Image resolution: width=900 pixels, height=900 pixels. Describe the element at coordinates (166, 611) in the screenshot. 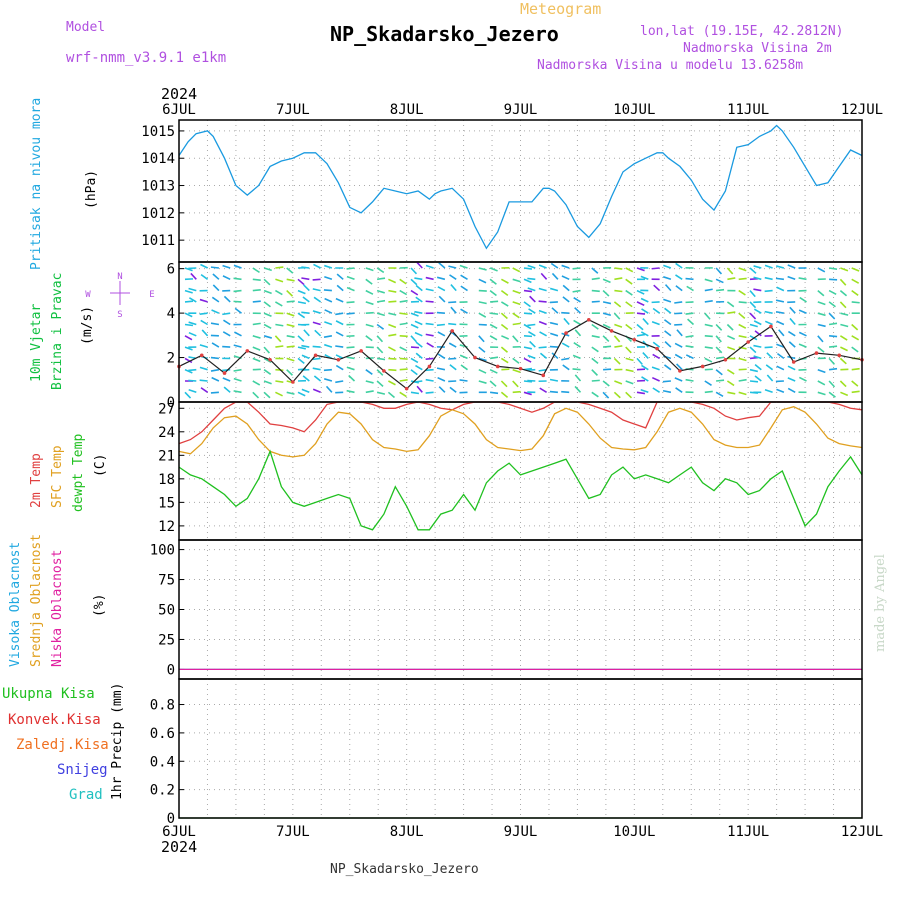

I see `y-tick-label: 50` at that location.